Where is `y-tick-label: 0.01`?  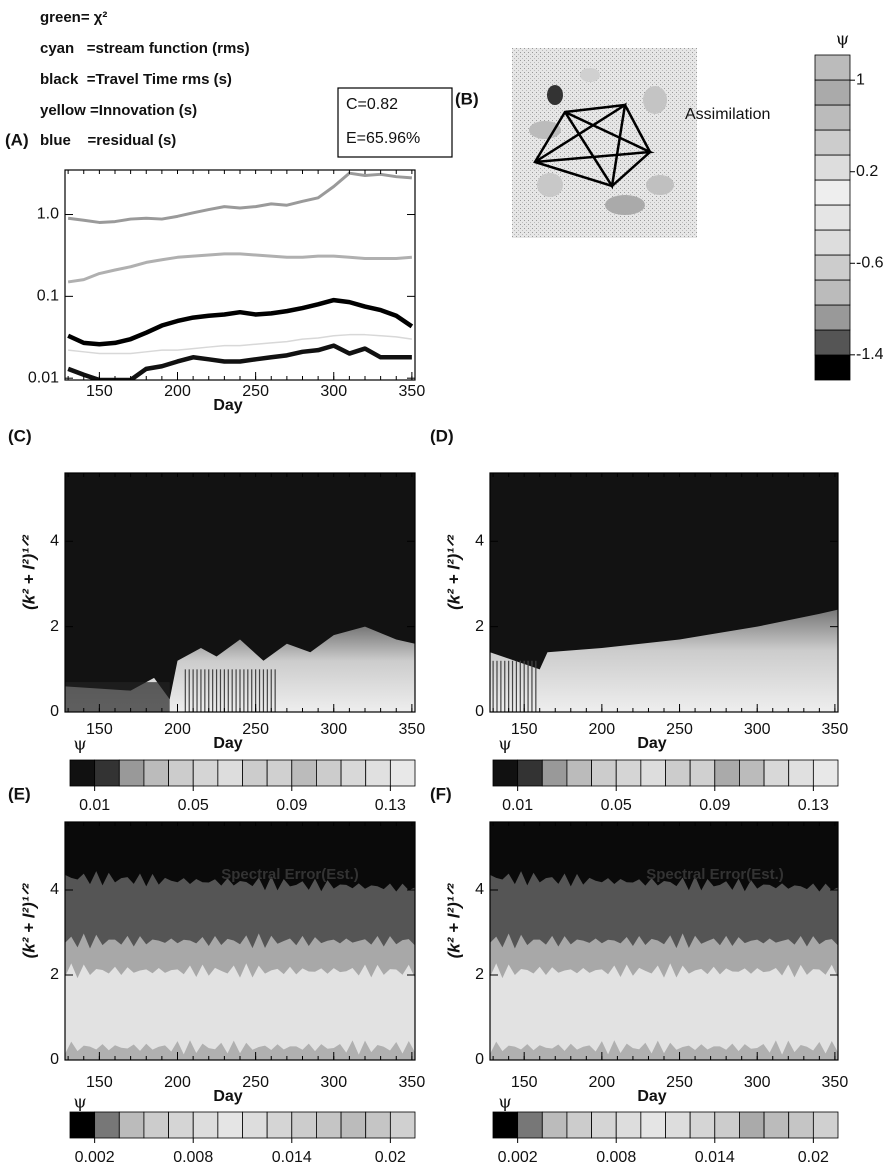
y-tick-label: 0.01 is located at coordinates (43, 377).